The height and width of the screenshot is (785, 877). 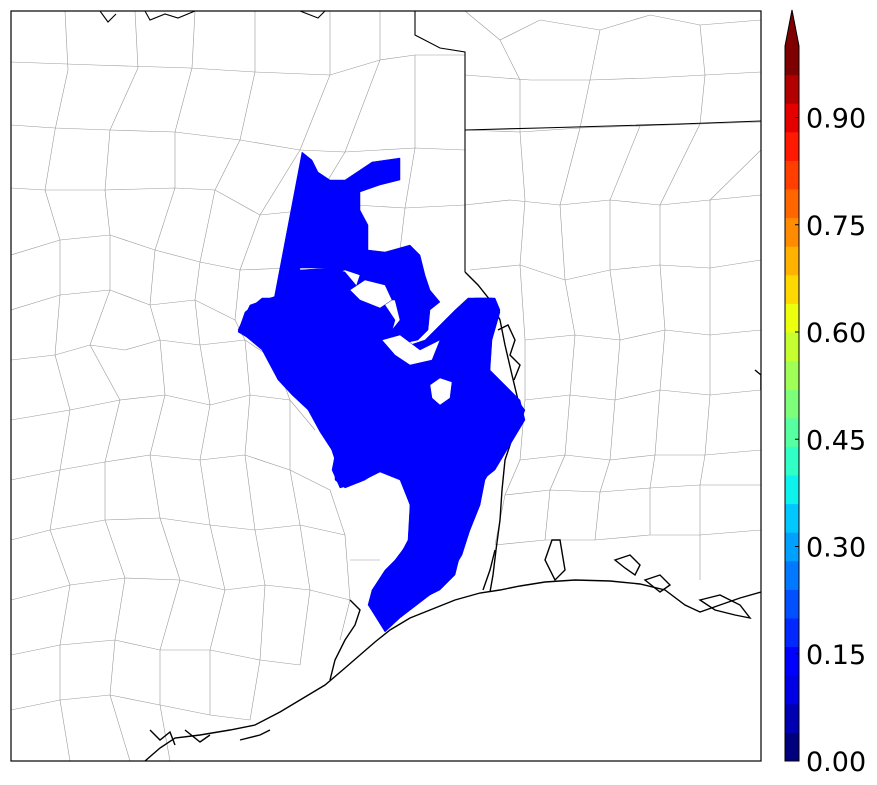 I want to click on colorbar-tick-label: 0.75, so click(x=836, y=226).